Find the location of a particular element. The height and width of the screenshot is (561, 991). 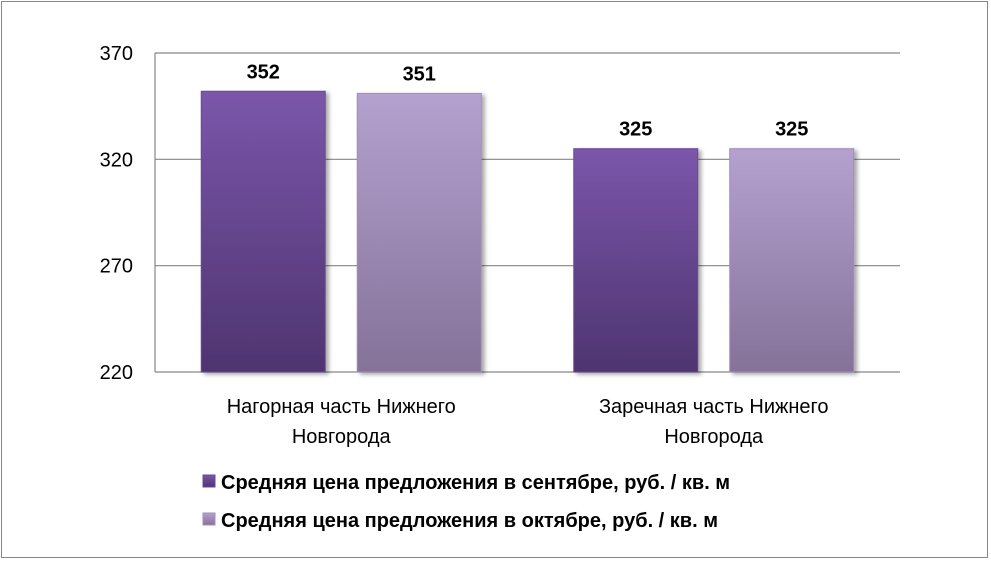

category-label: Заречная часть Нижнего is located at coordinates (714, 407).